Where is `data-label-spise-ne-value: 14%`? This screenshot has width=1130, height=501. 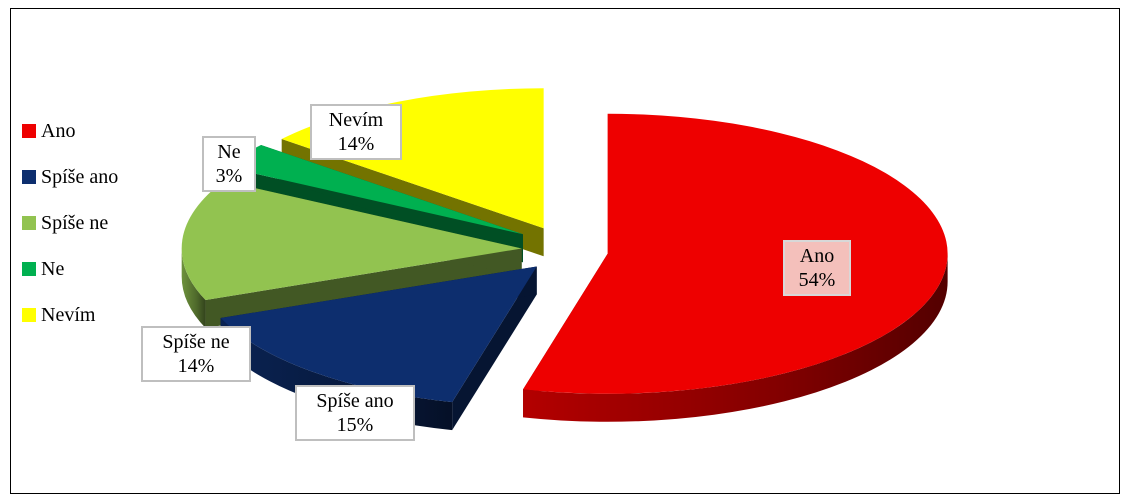 data-label-spise-ne-value: 14% is located at coordinates (196, 366).